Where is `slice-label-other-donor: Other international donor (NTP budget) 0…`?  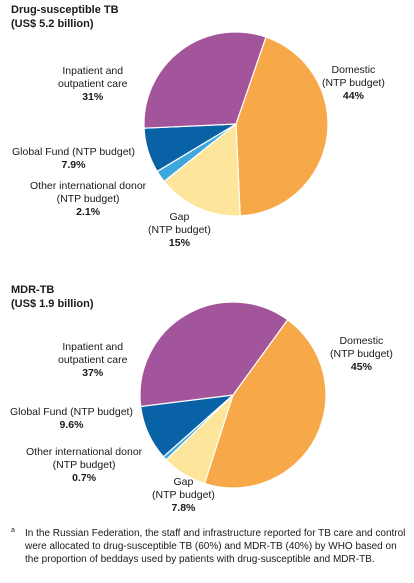
slice-label-other-donor: Other international donor (NTP budget) 0… is located at coordinates (84, 465).